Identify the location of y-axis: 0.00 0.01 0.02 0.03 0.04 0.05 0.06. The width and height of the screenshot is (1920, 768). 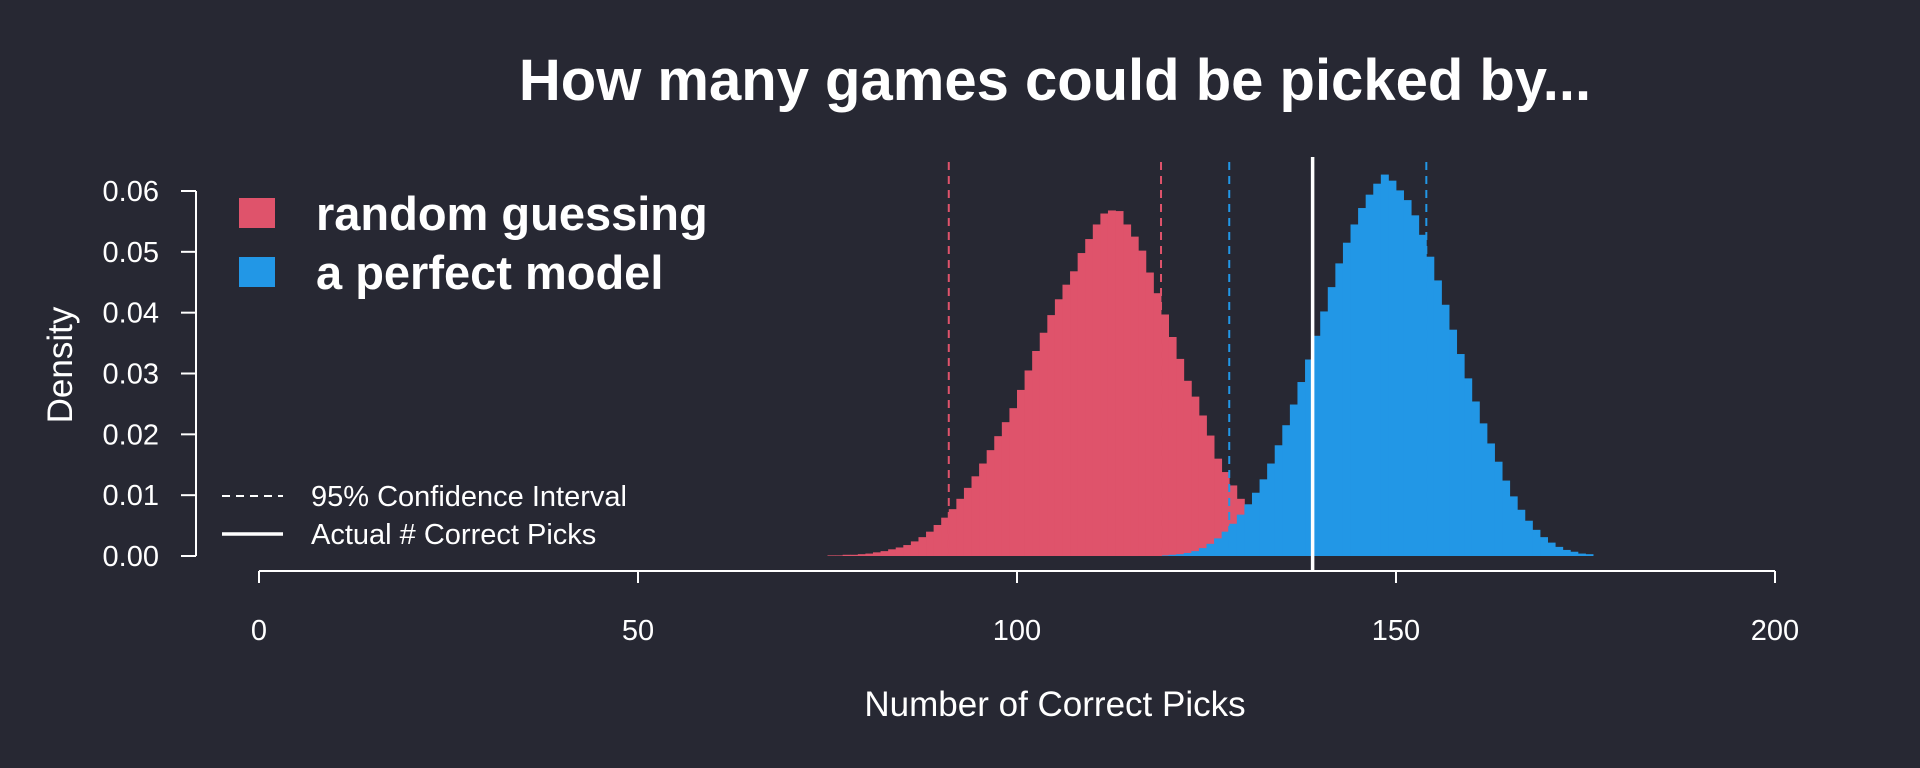
(150, 374).